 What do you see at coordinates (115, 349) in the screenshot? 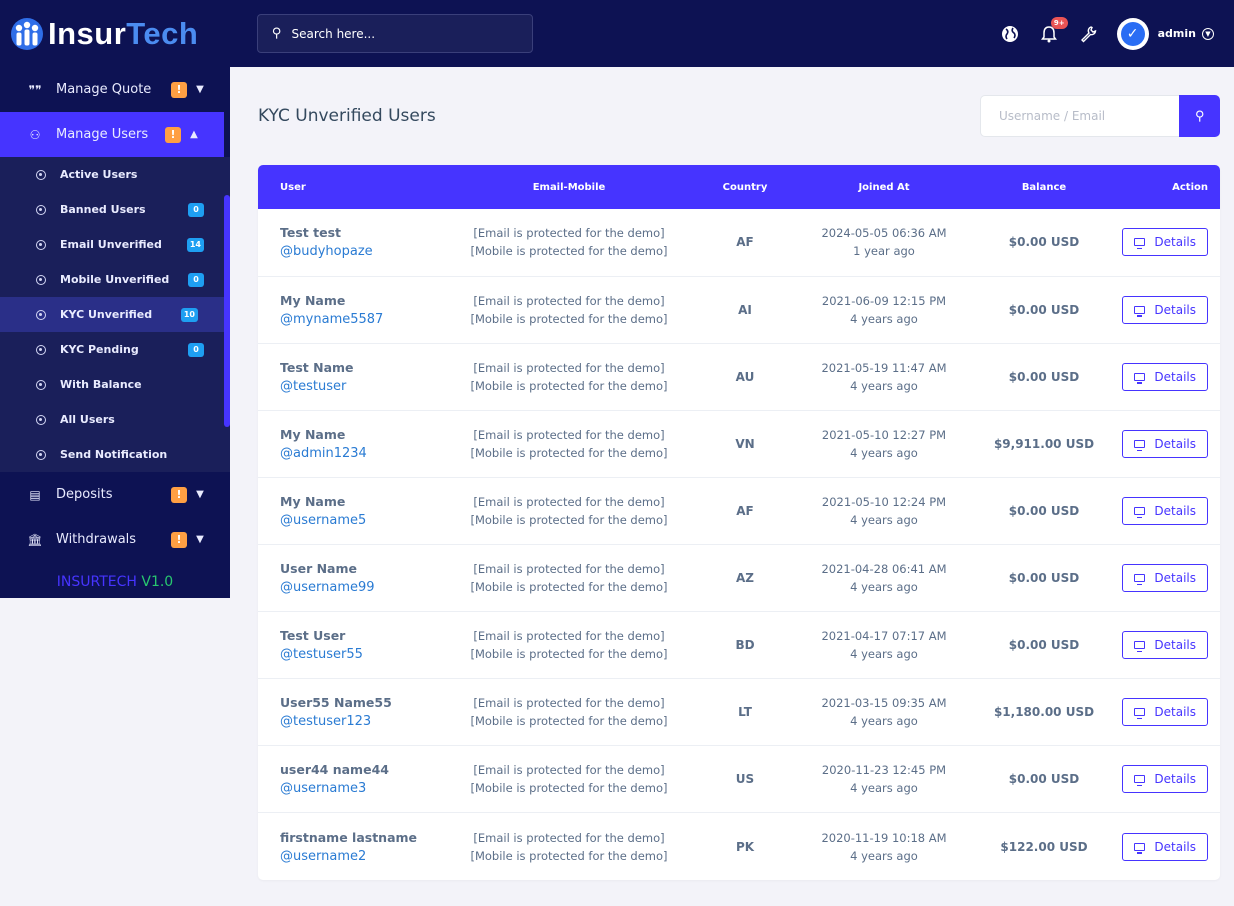
I see `sidebar-item-kyc-pending: KYC Pending 0` at bounding box center [115, 349].